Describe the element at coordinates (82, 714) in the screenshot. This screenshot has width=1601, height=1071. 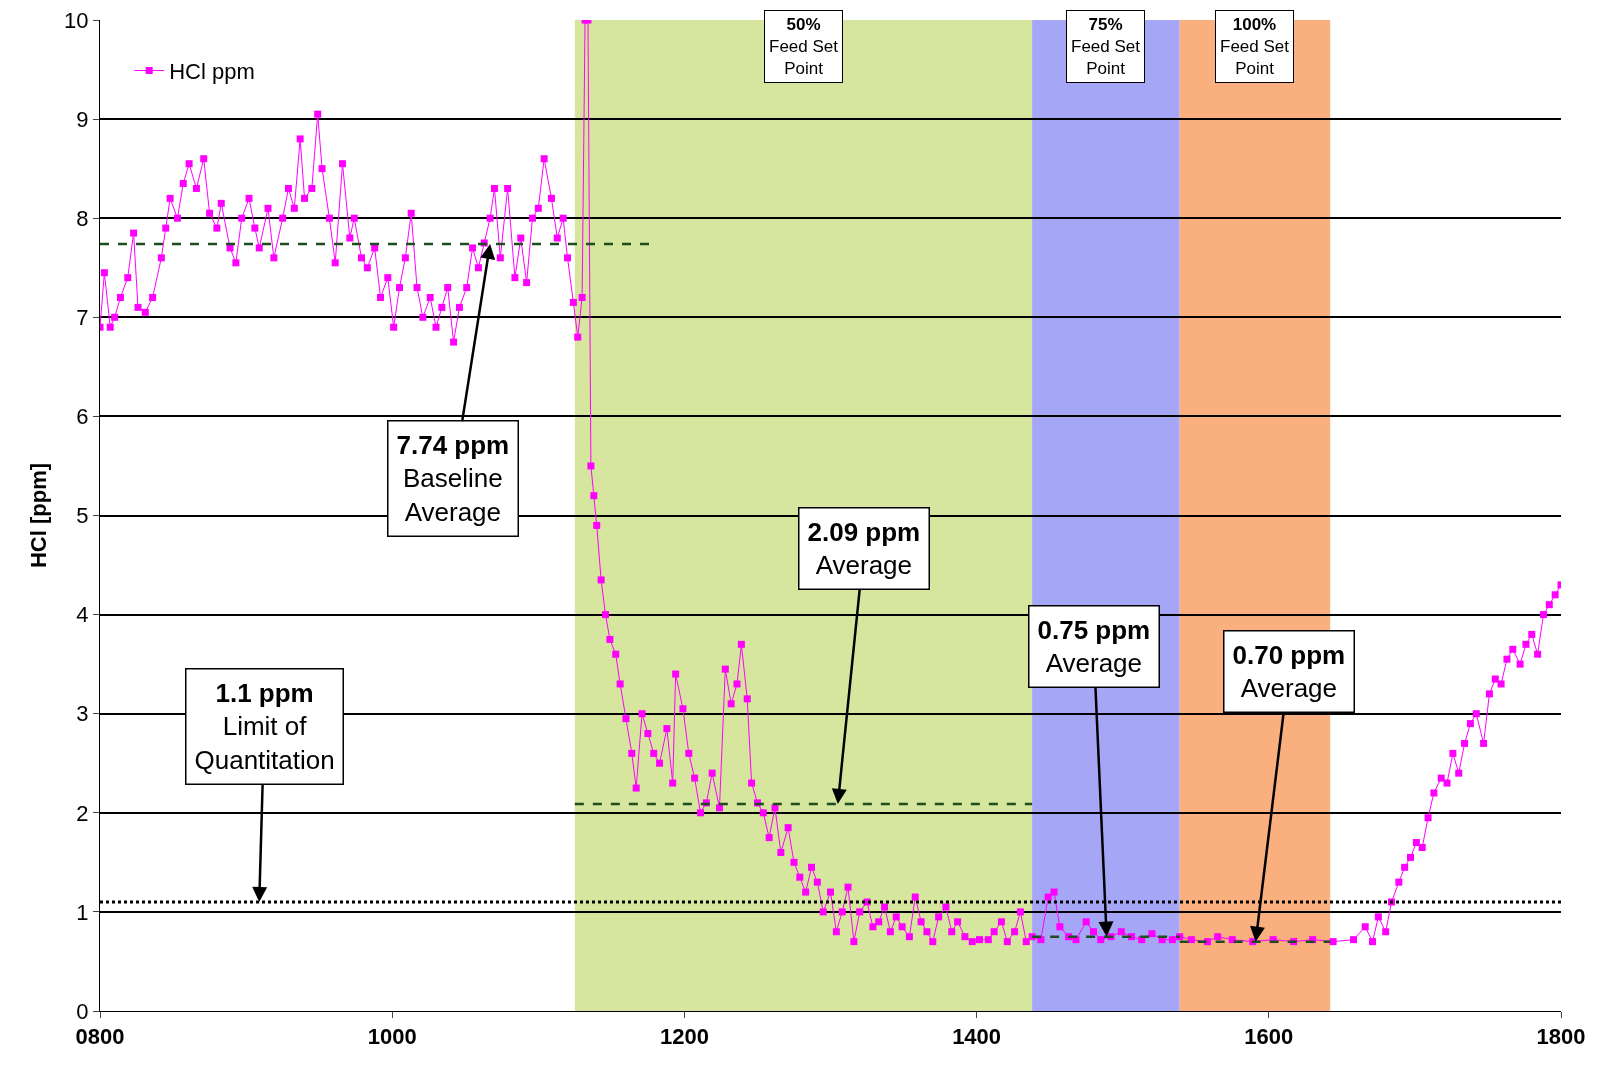
I see `y-tick-label: 3` at that location.